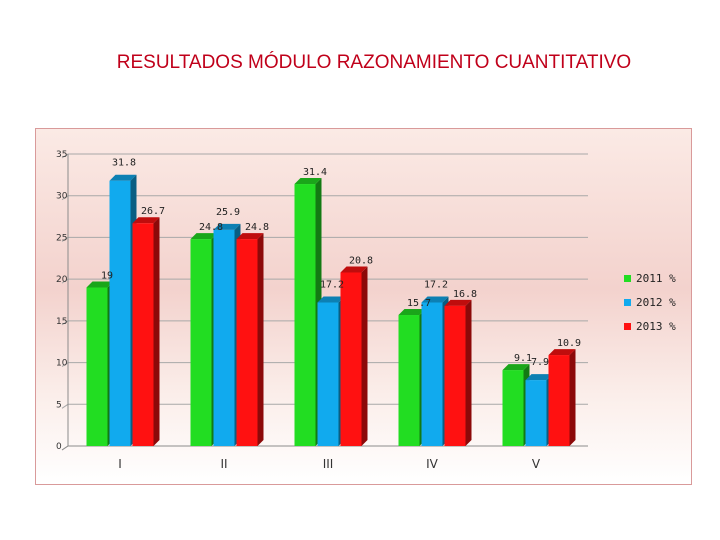  What do you see at coordinates (419, 303) in the screenshot?
I see `data-label: 15.7` at bounding box center [419, 303].